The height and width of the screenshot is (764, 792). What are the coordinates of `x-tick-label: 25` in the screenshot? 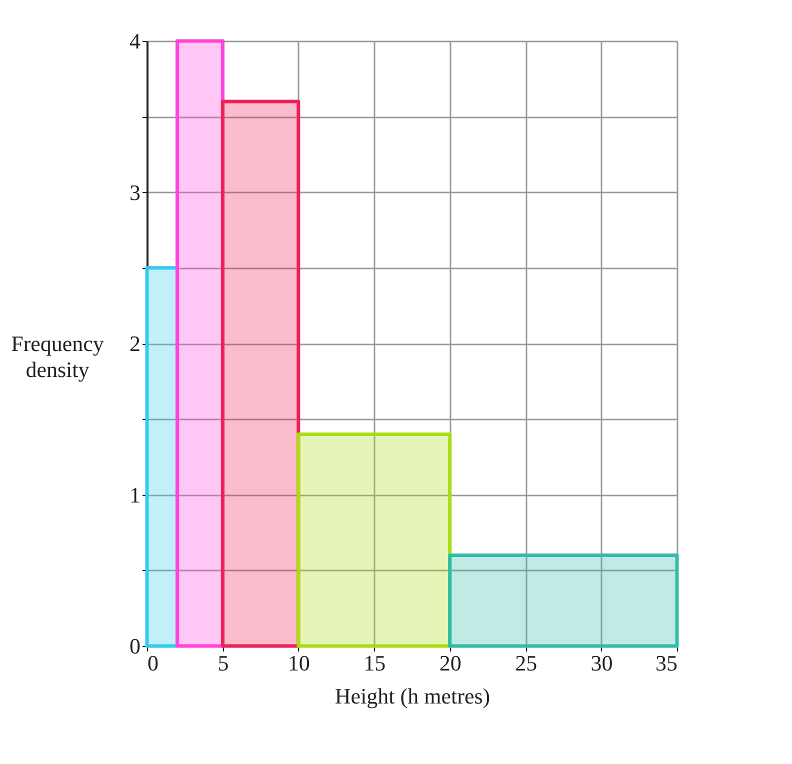 It's located at (526, 663).